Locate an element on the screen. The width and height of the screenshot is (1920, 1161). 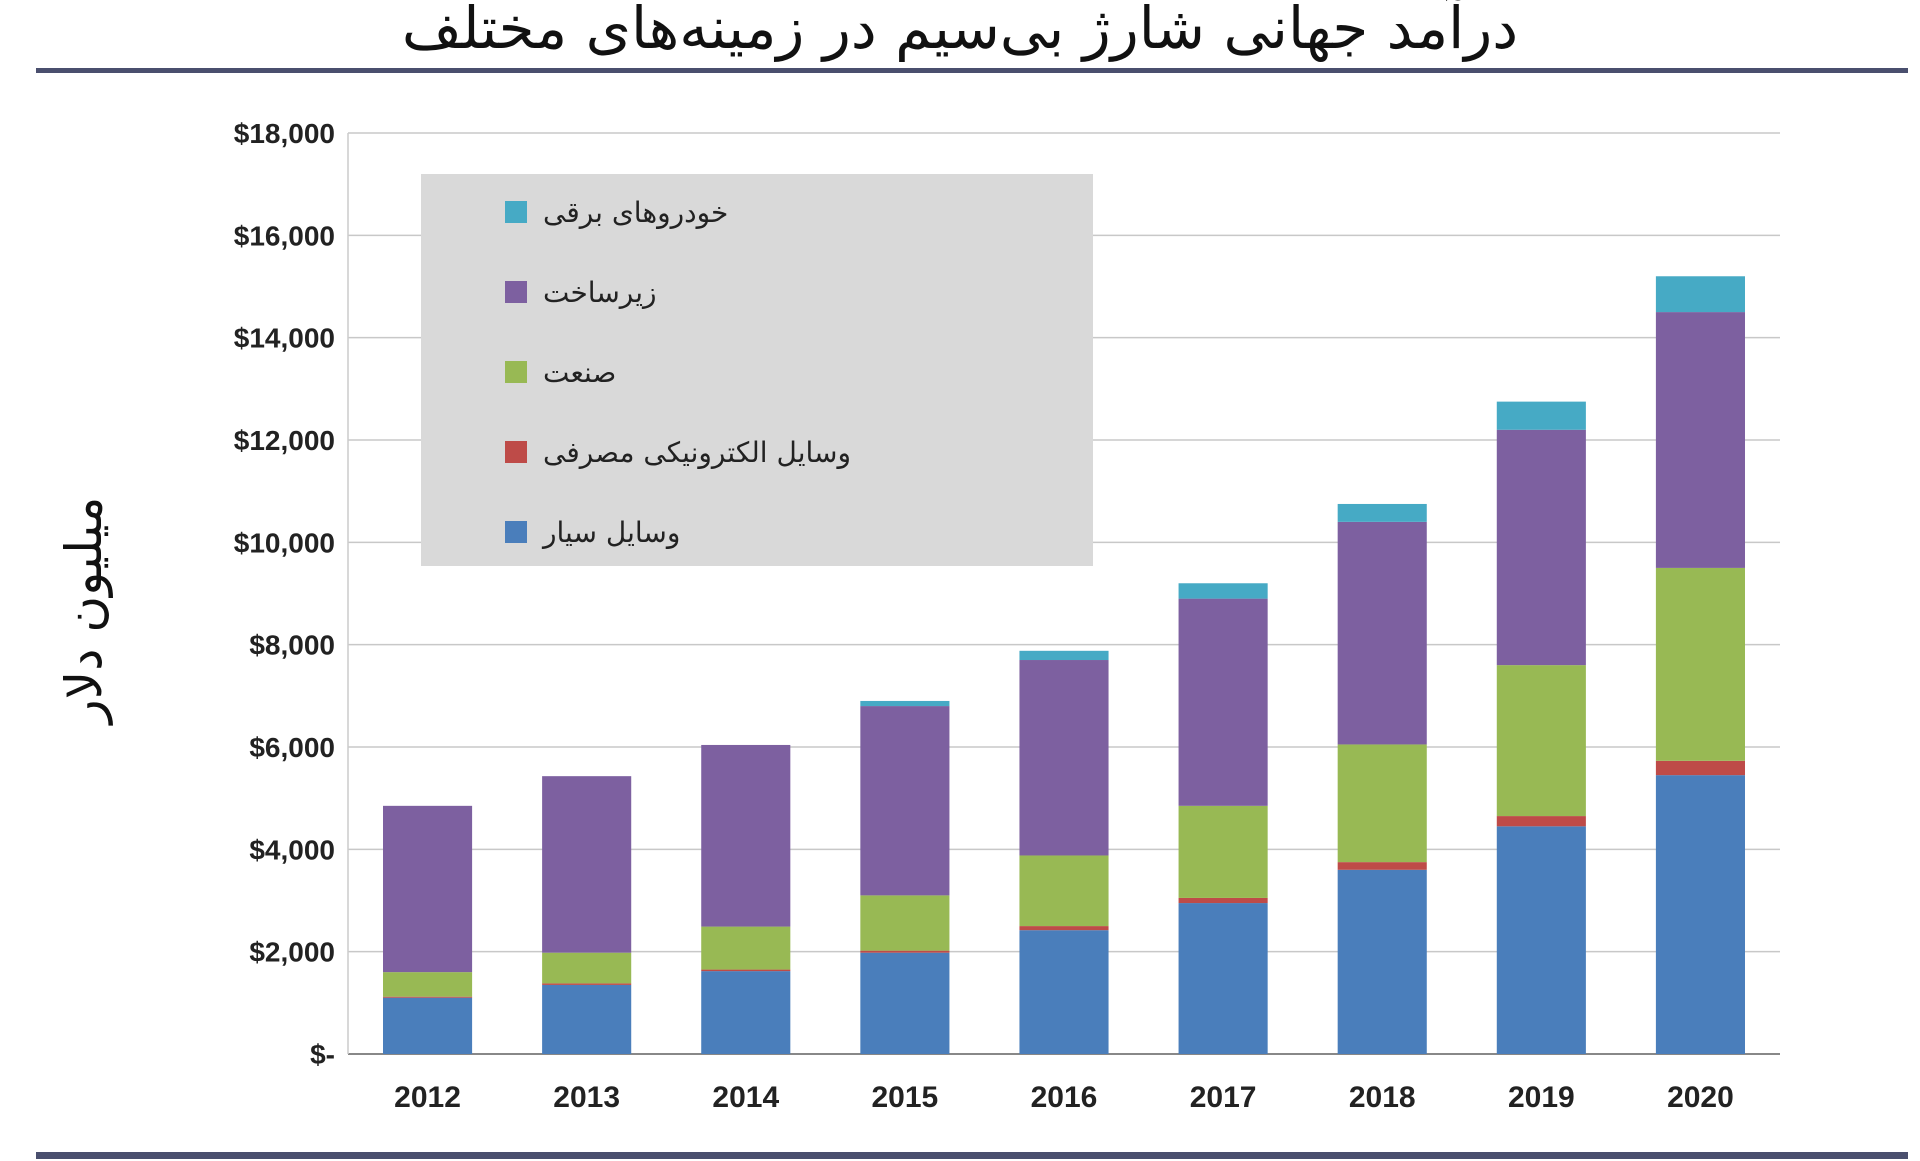
y-tick-label: $8,000 is located at coordinates (292, 645).